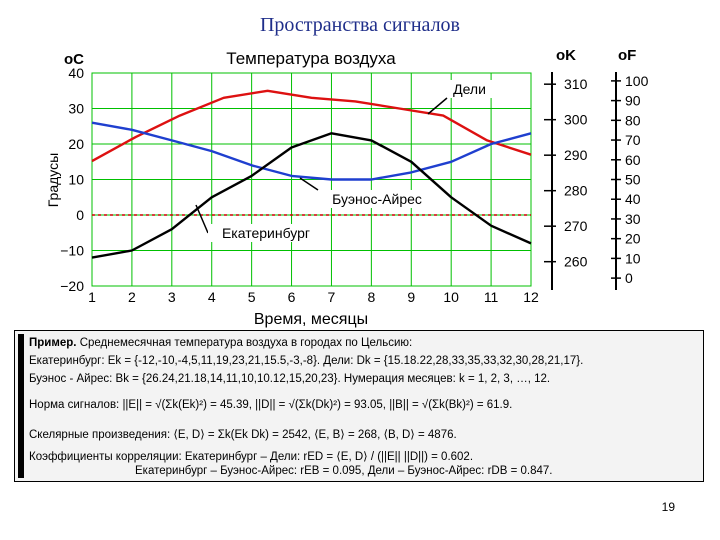 The height and width of the screenshot is (540, 720). What do you see at coordinates (360, 25) in the screenshot?
I see `slide-title: Пространства сигналов` at bounding box center [360, 25].